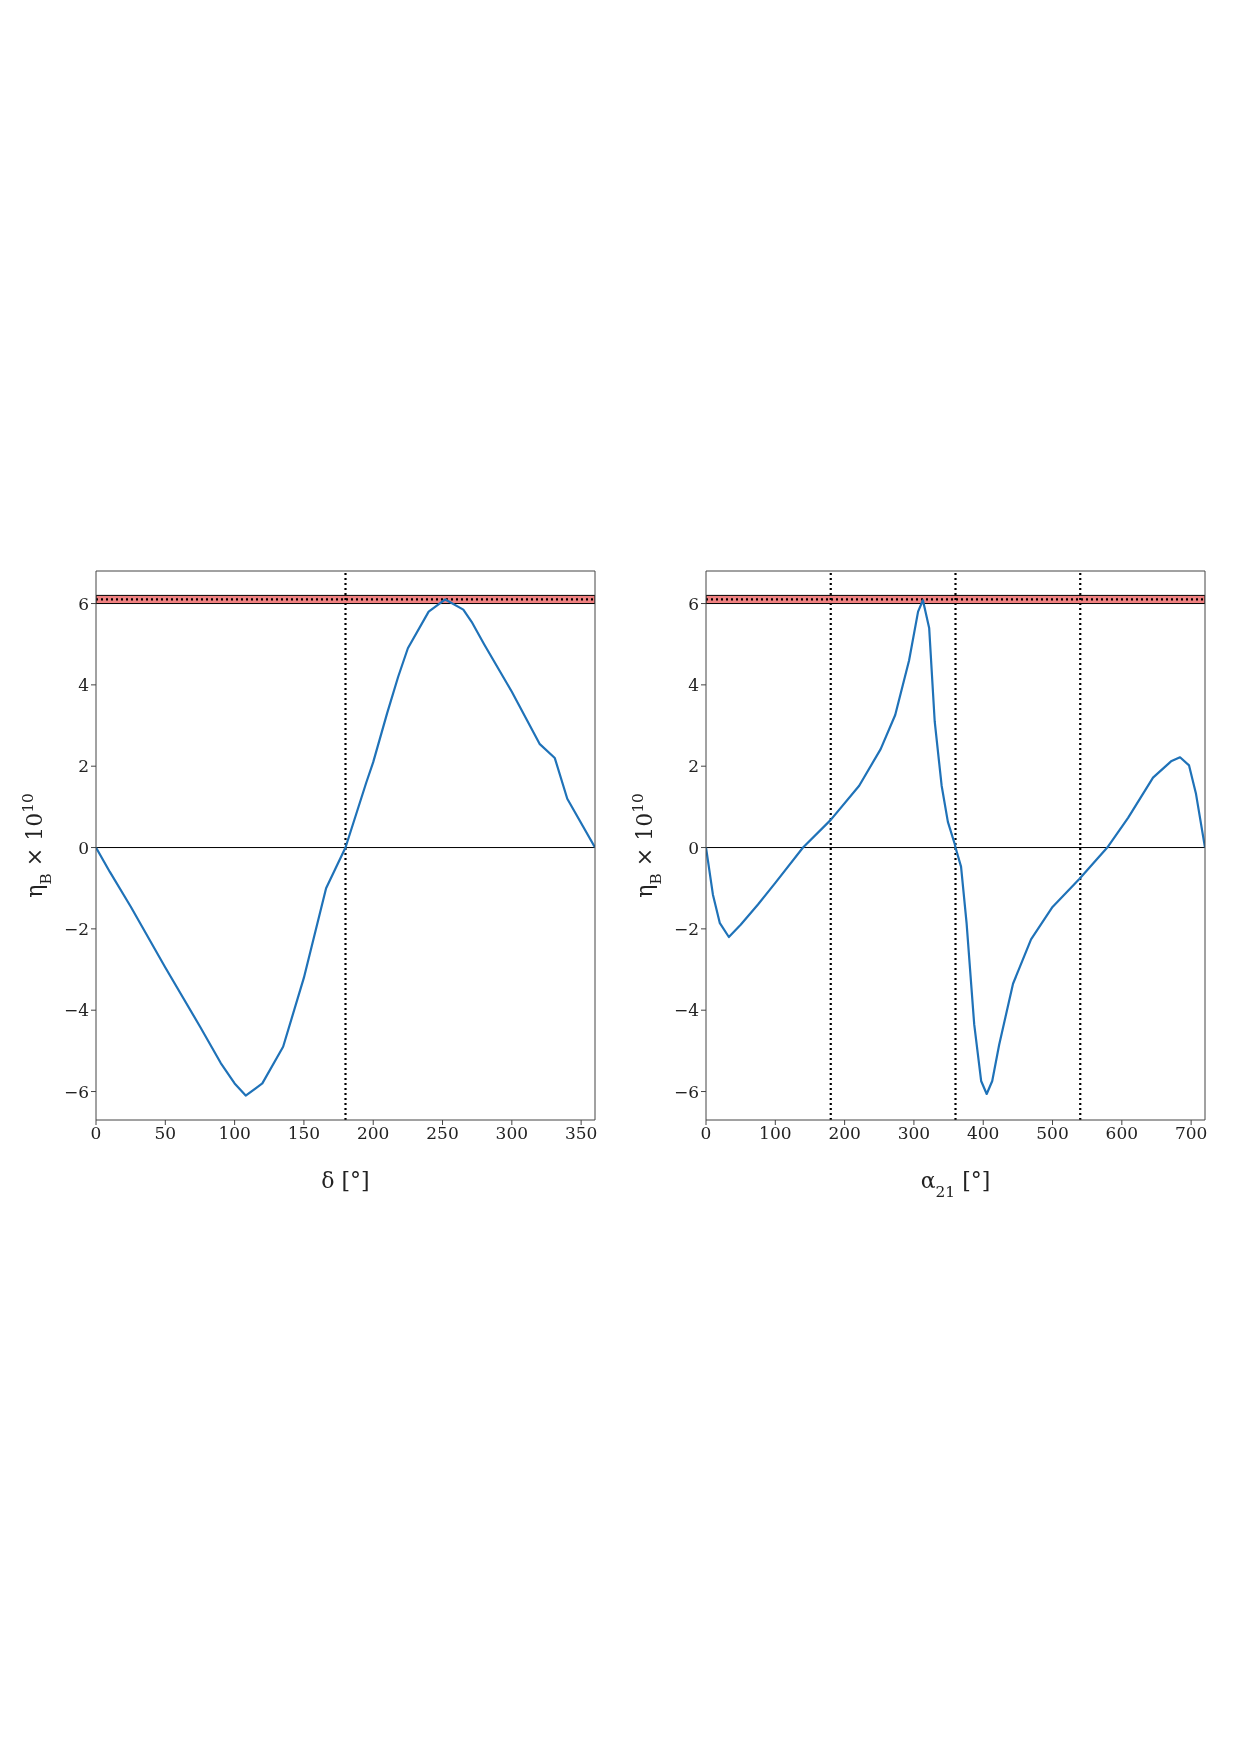  What do you see at coordinates (345, 1180) in the screenshot?
I see `x-axis-title: δ [°]` at bounding box center [345, 1180].